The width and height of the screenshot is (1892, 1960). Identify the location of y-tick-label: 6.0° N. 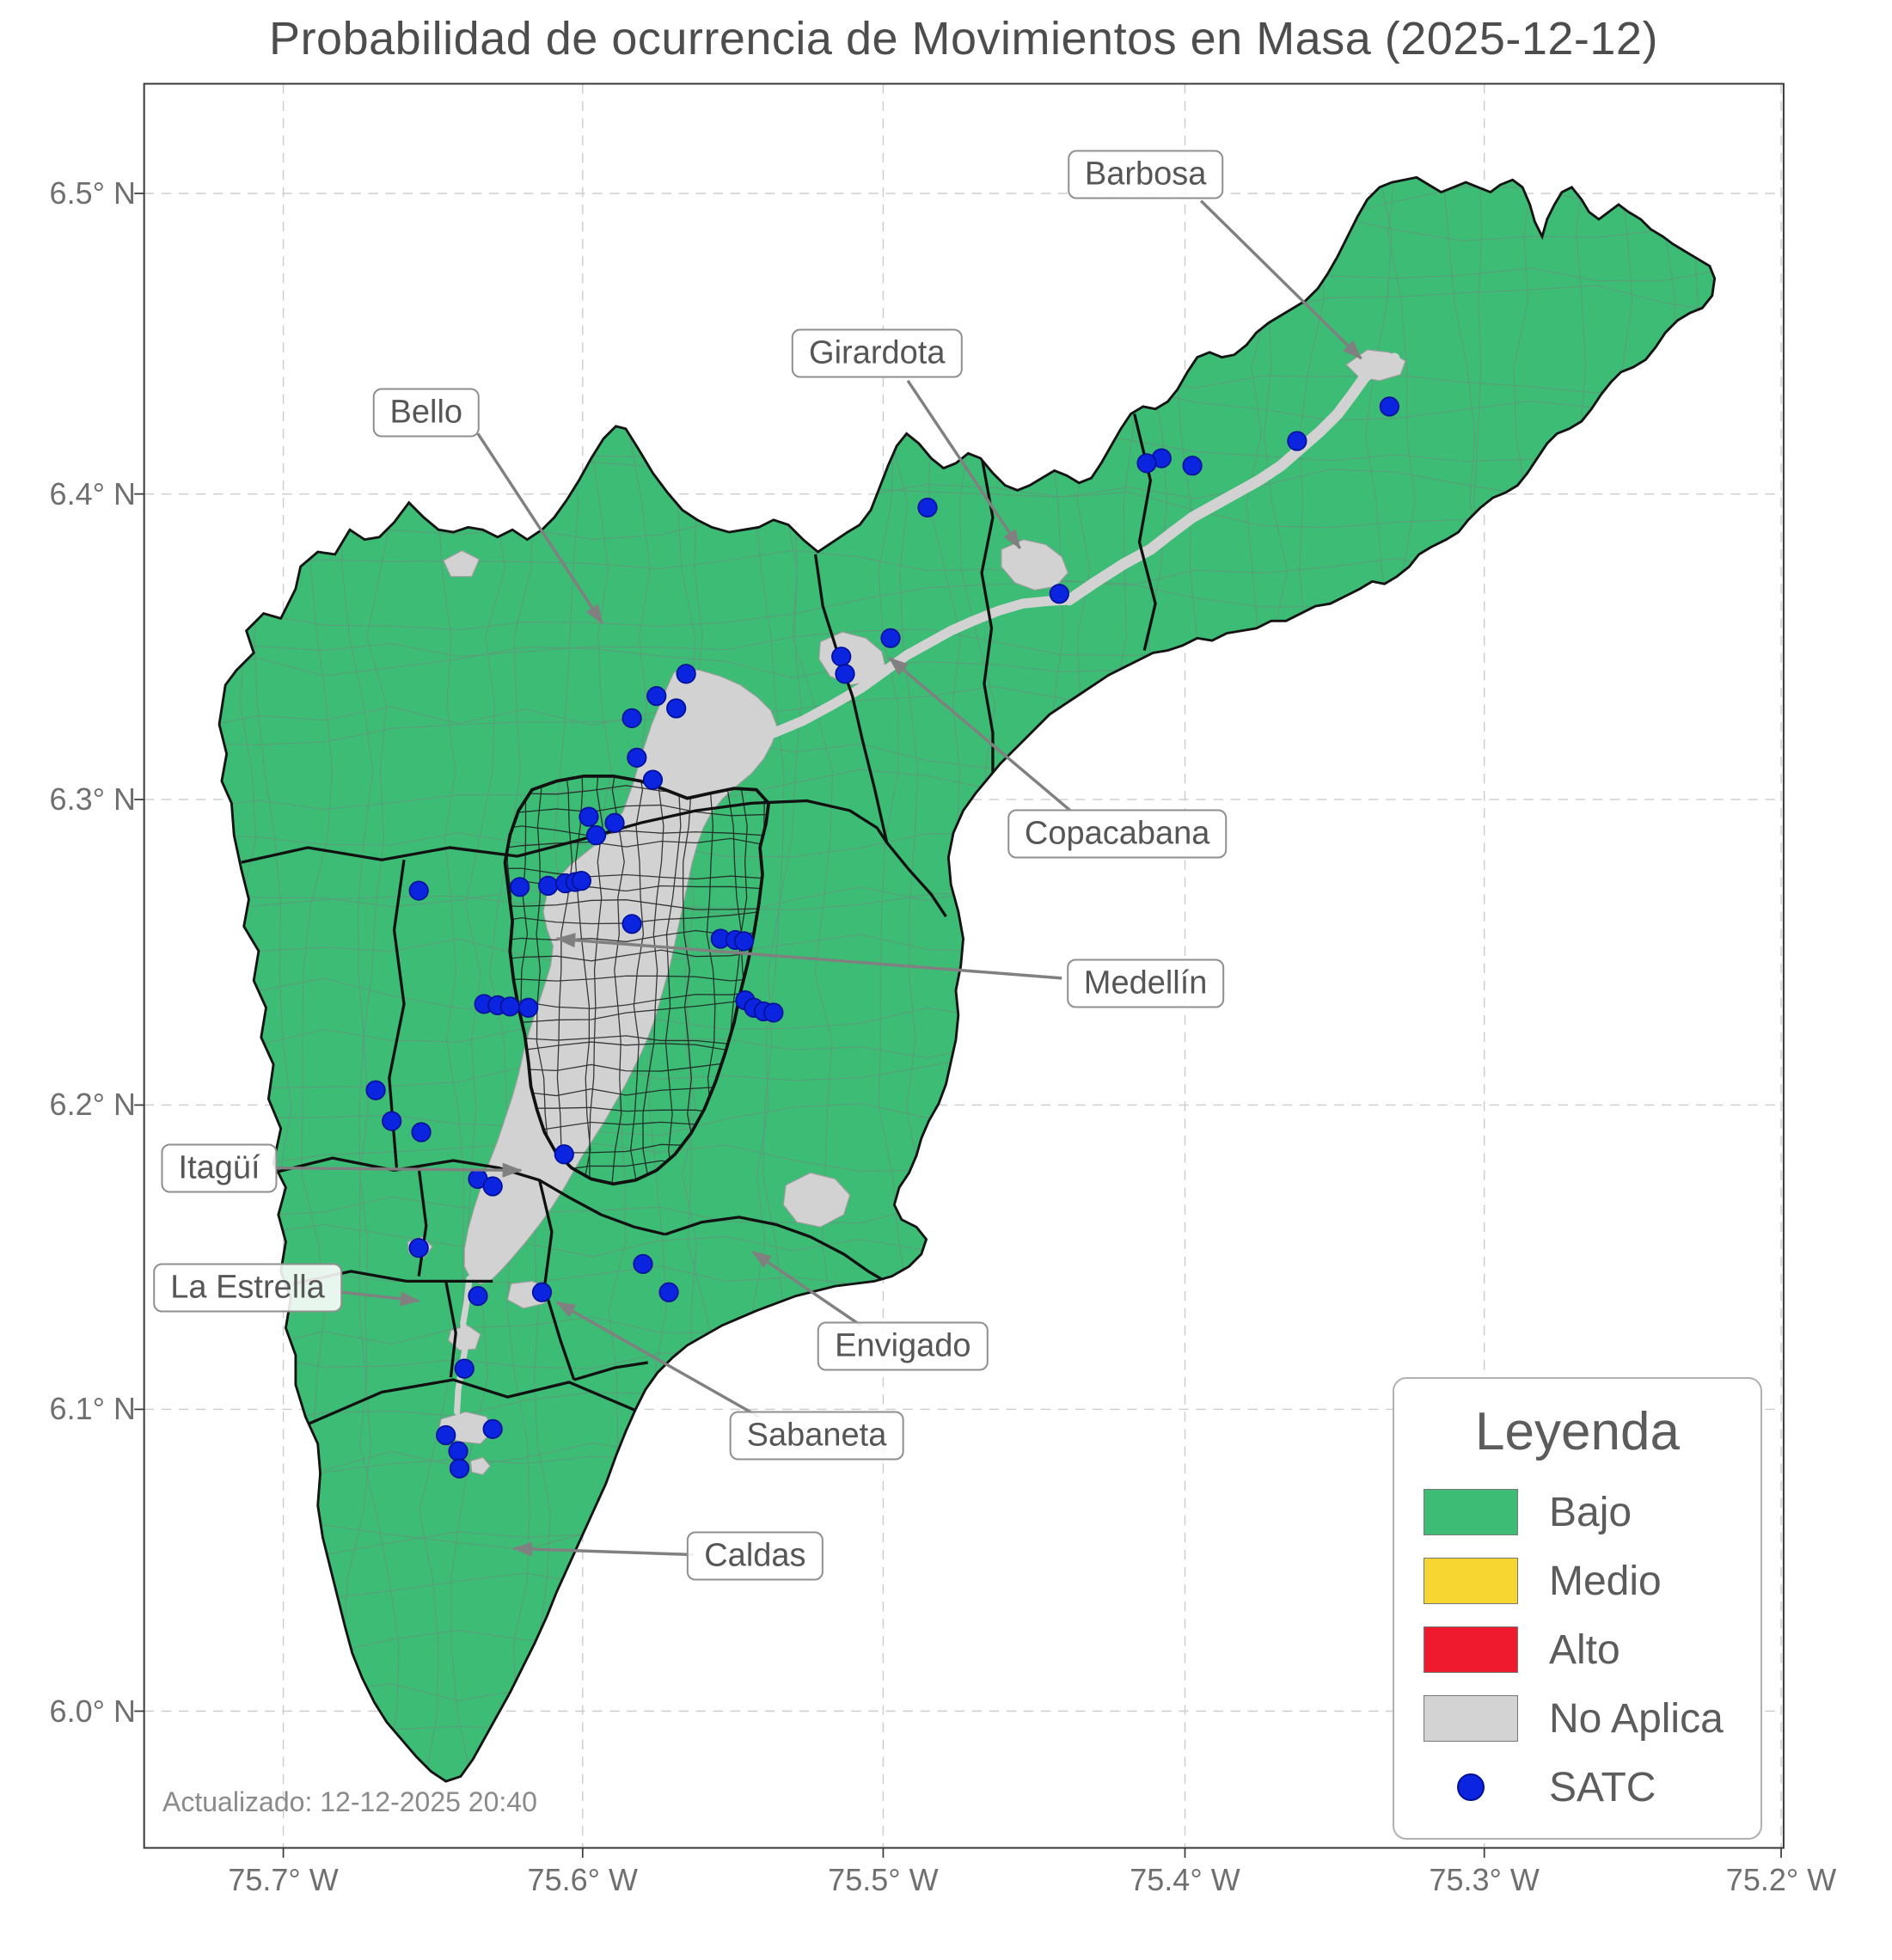
(92, 1711).